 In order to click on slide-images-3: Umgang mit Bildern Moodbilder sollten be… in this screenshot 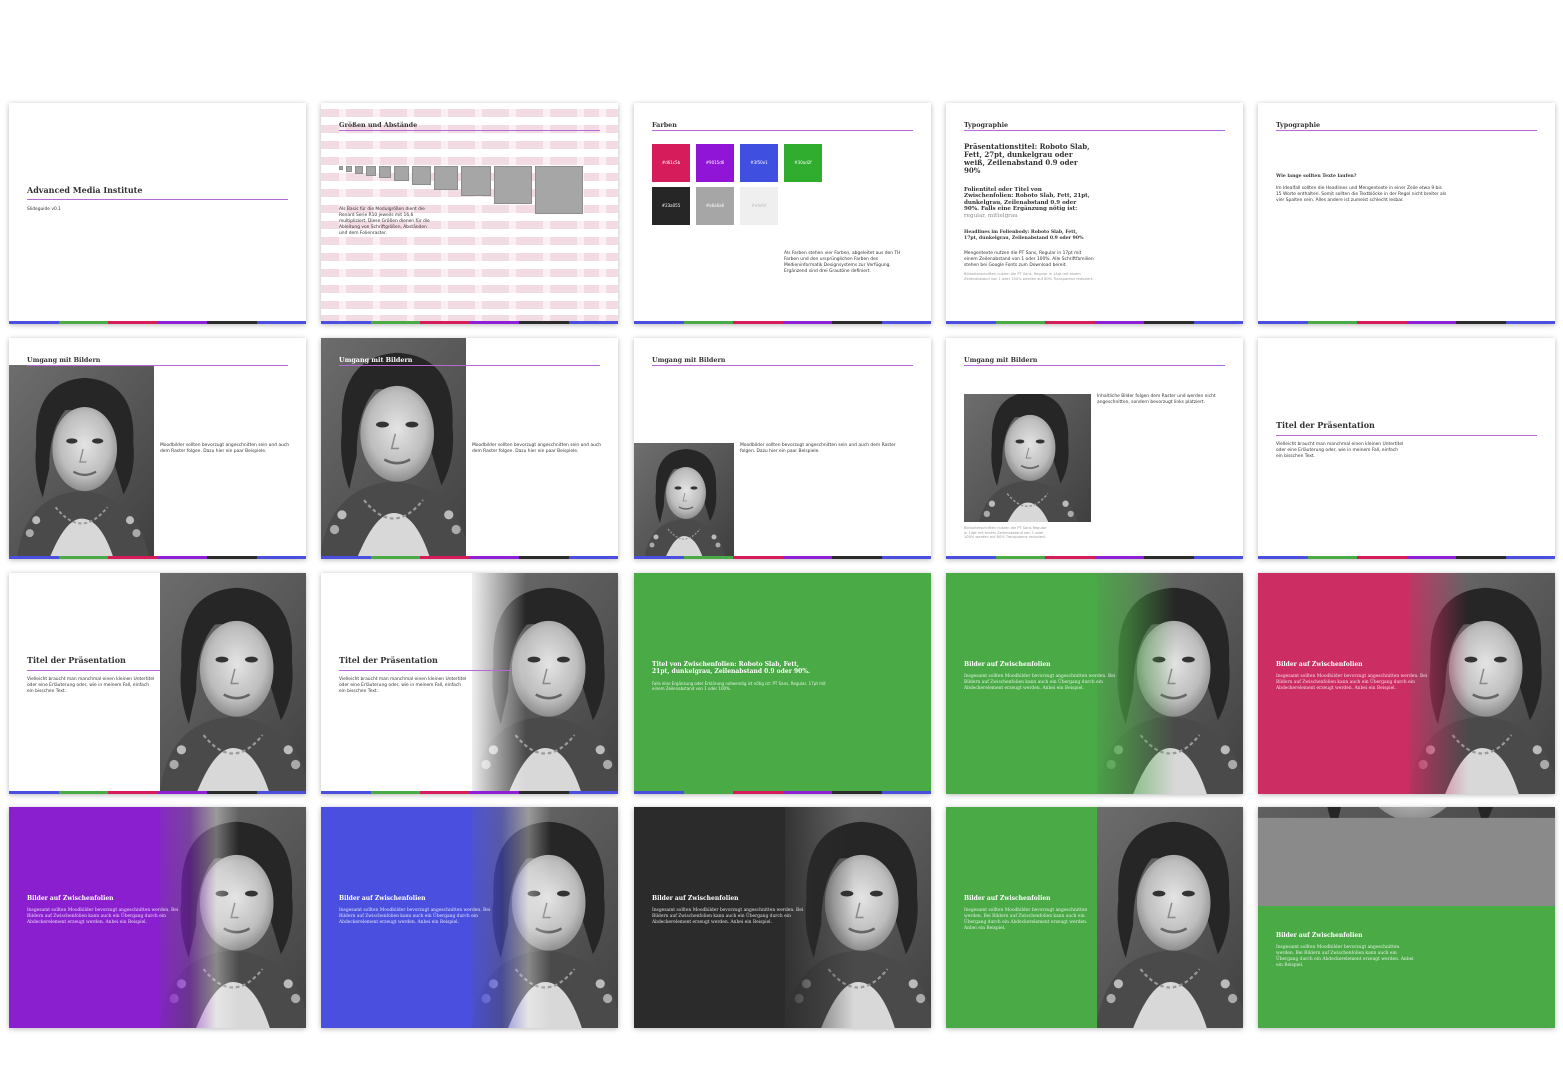, I will do `click(782, 448)`.